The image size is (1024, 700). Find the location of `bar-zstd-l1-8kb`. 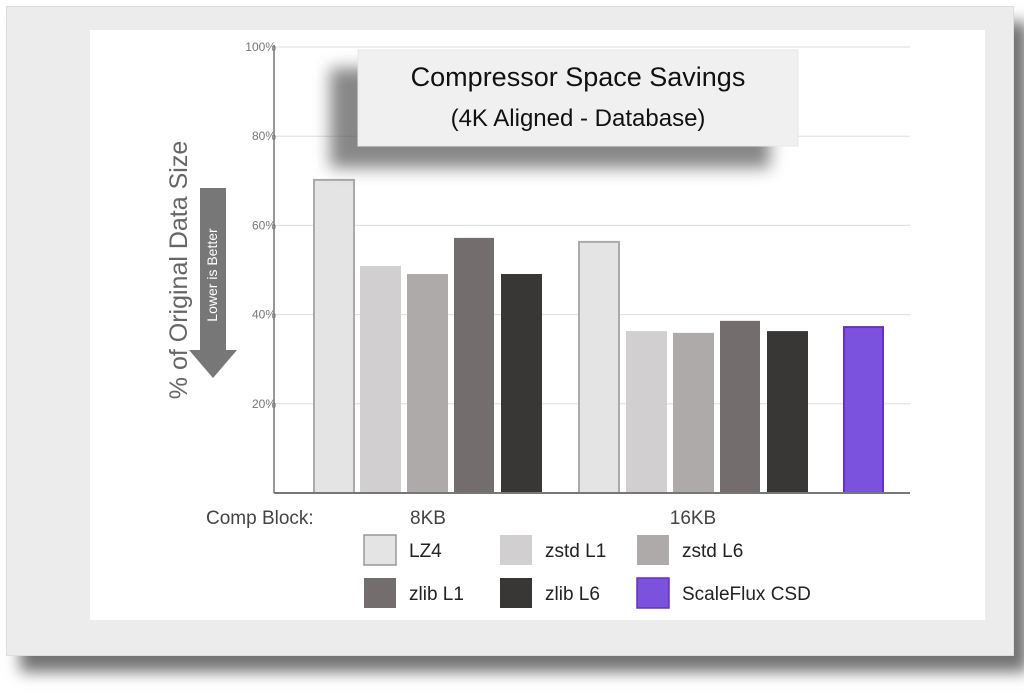

bar-zstd-l1-8kb is located at coordinates (380, 379).